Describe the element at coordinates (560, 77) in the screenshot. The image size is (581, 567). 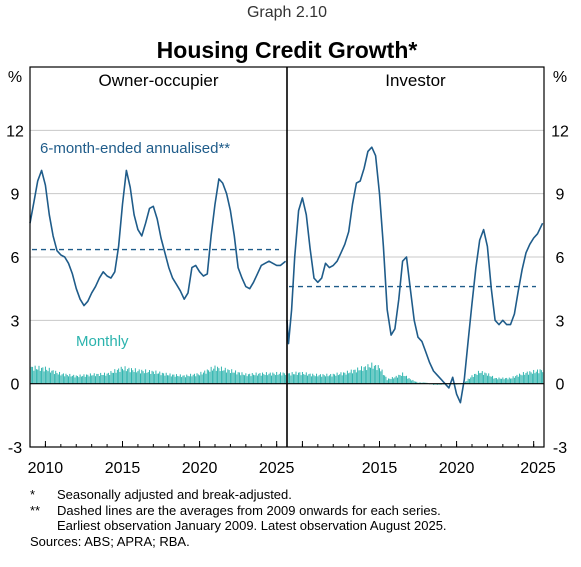
I see `y-unit-label-right: %` at that location.